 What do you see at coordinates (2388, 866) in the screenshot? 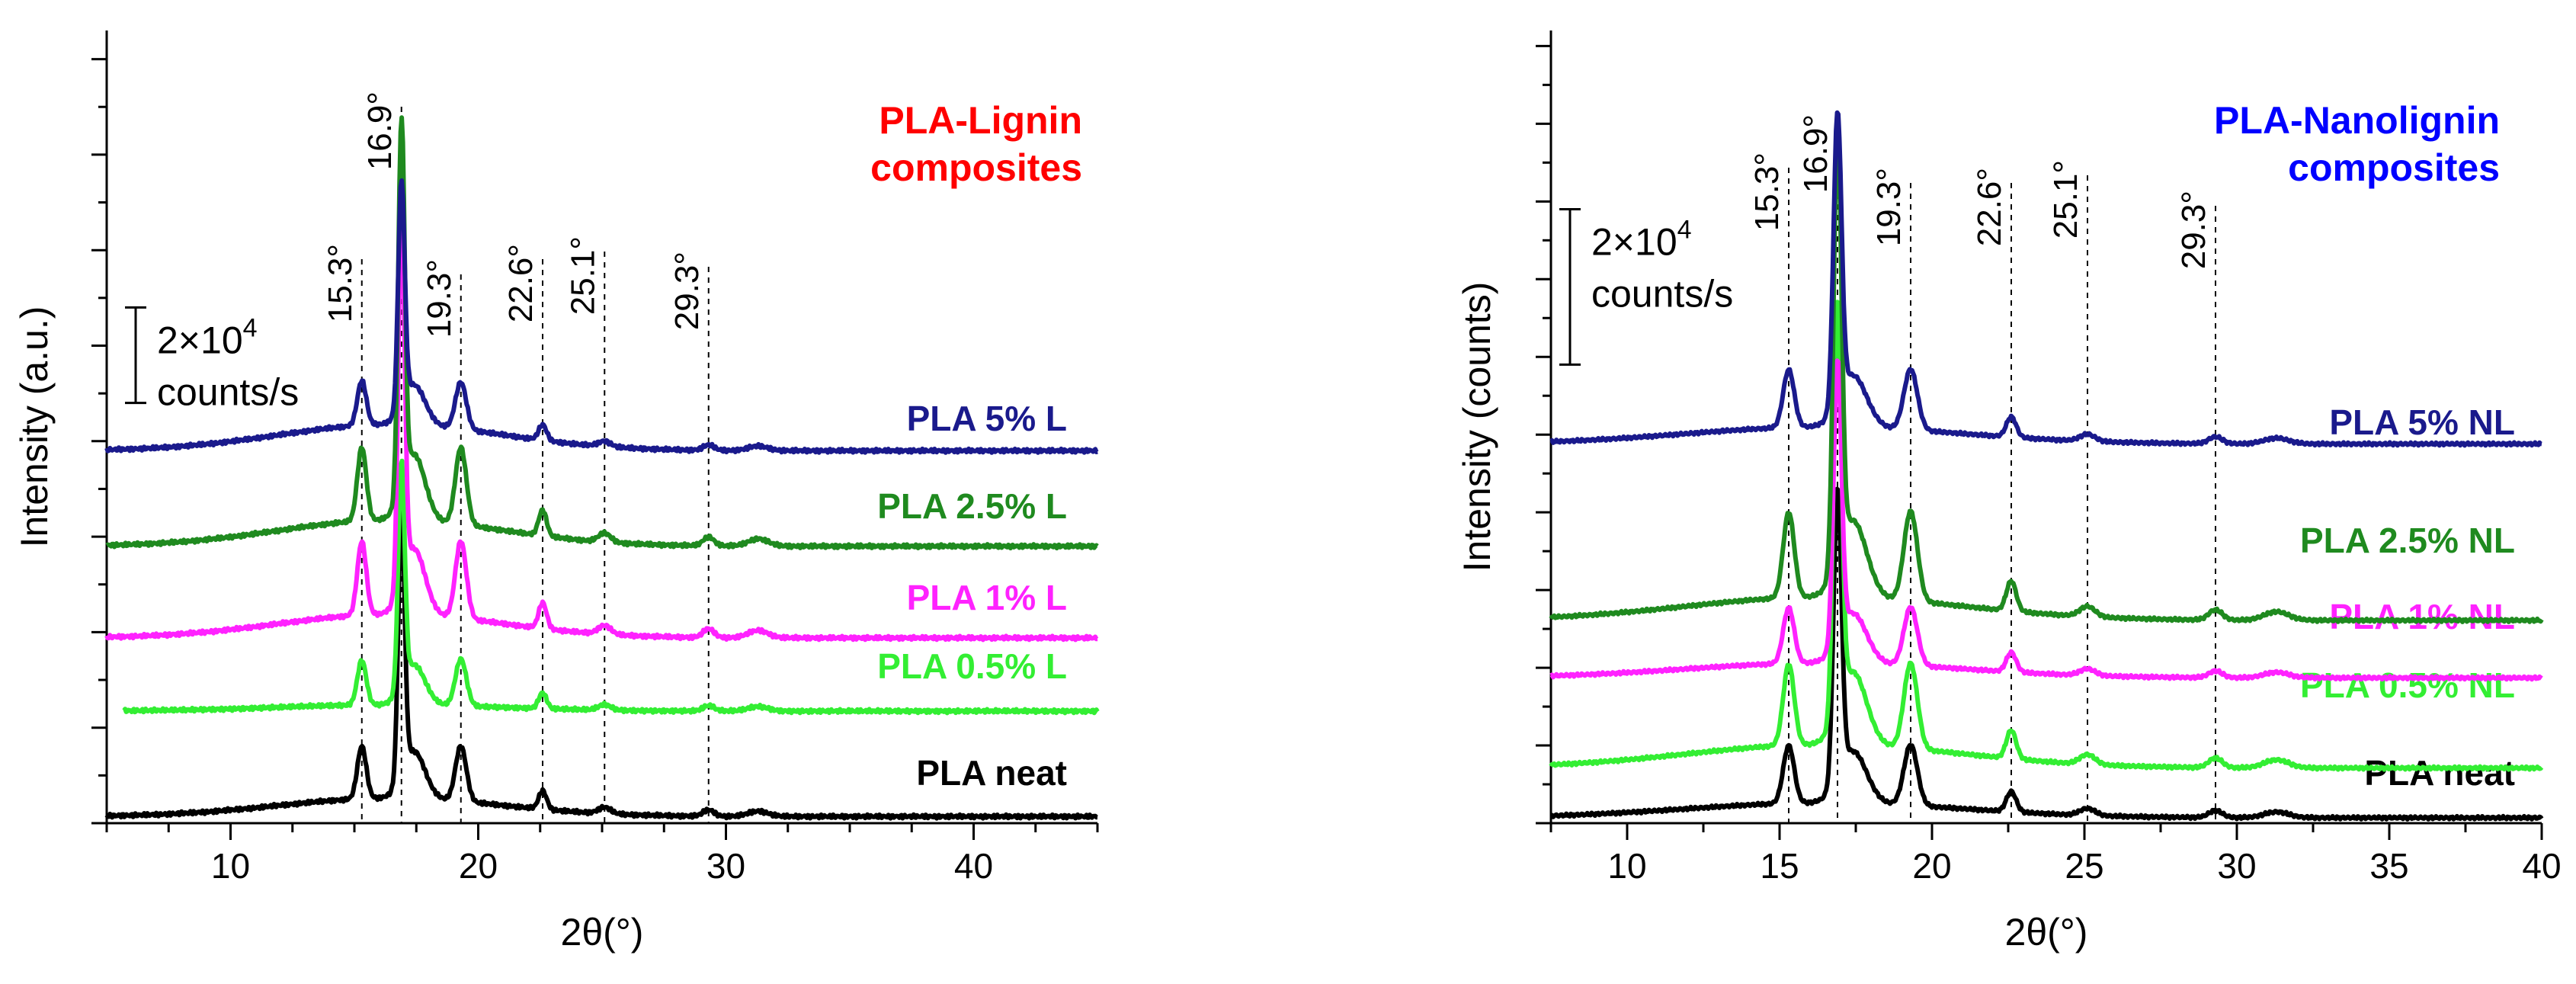
I see `x-tick-label: 35` at bounding box center [2388, 866].